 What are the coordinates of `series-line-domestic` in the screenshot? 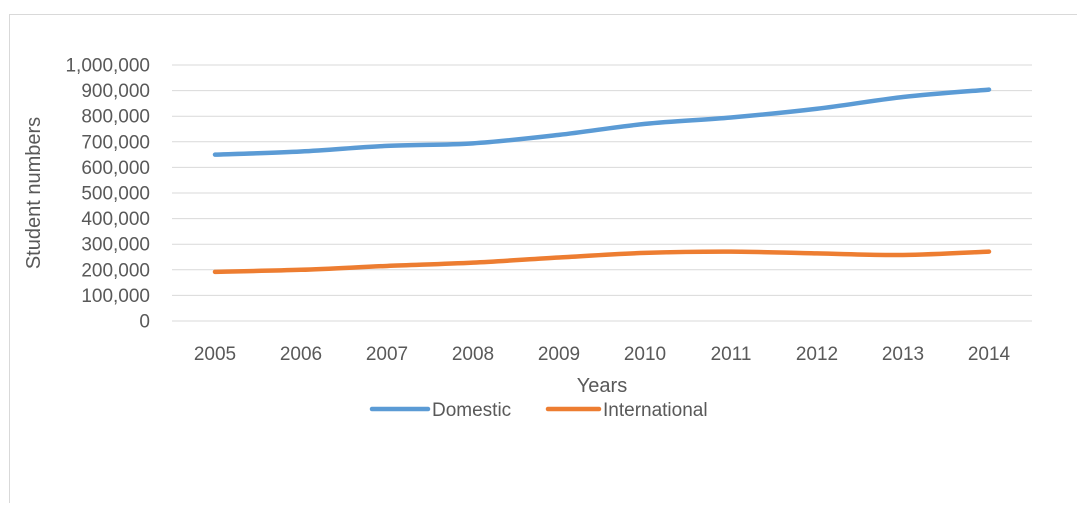 It's located at (602, 122).